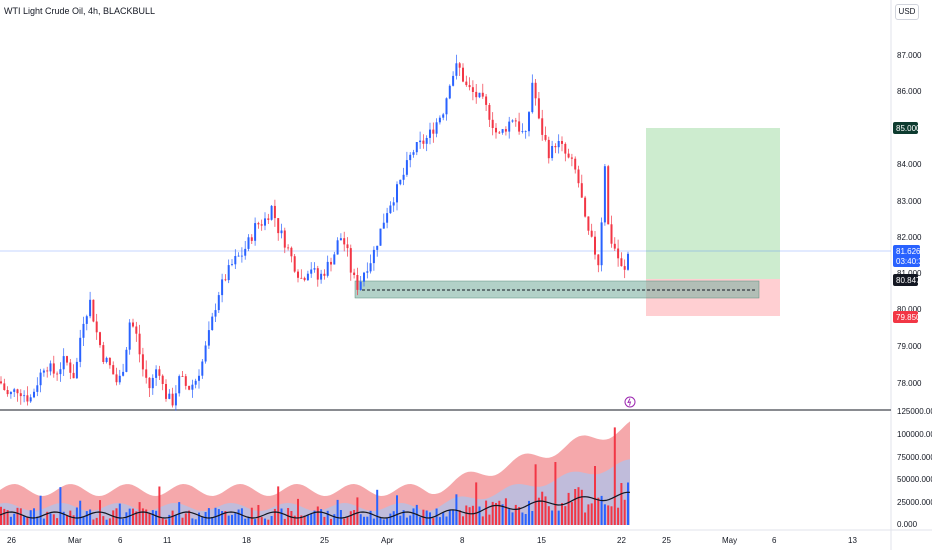 The height and width of the screenshot is (550, 932). Describe the element at coordinates (909, 237) in the screenshot. I see `price-tick: 82.000` at that location.